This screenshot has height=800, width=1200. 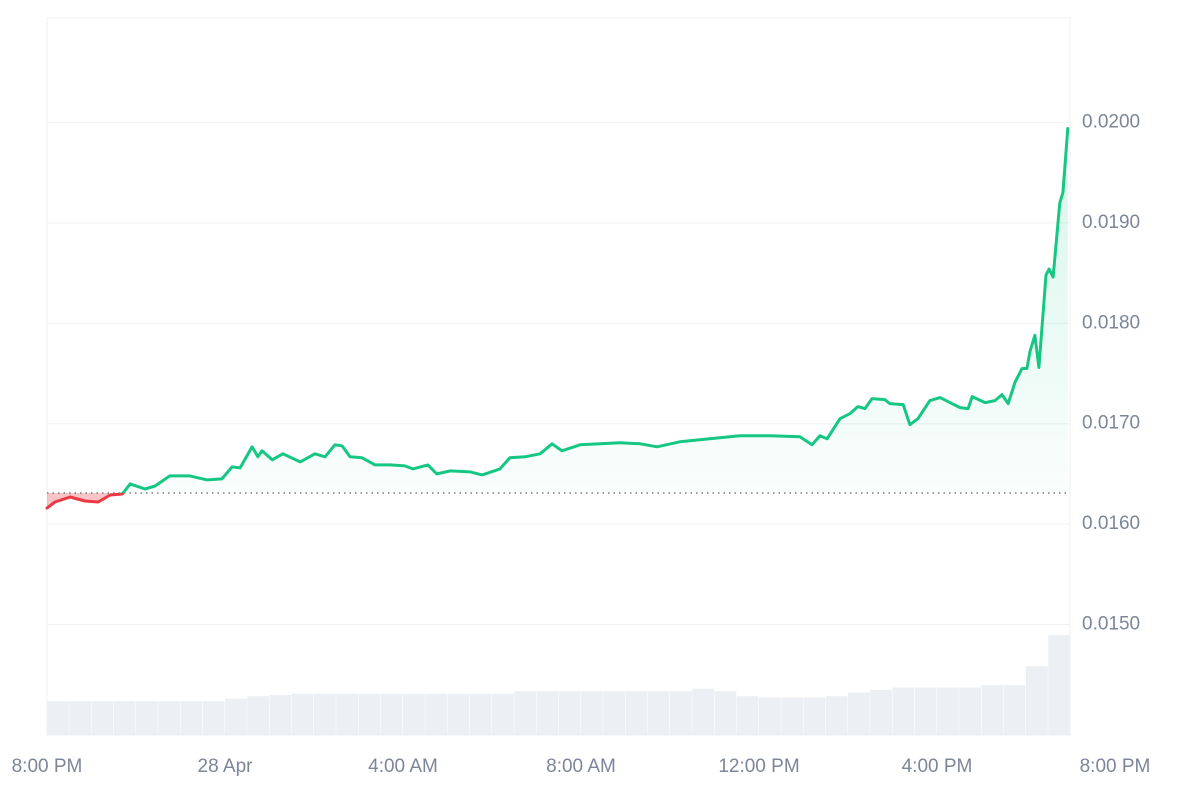 What do you see at coordinates (1111, 523) in the screenshot?
I see `y-tick-label: 0.0160` at bounding box center [1111, 523].